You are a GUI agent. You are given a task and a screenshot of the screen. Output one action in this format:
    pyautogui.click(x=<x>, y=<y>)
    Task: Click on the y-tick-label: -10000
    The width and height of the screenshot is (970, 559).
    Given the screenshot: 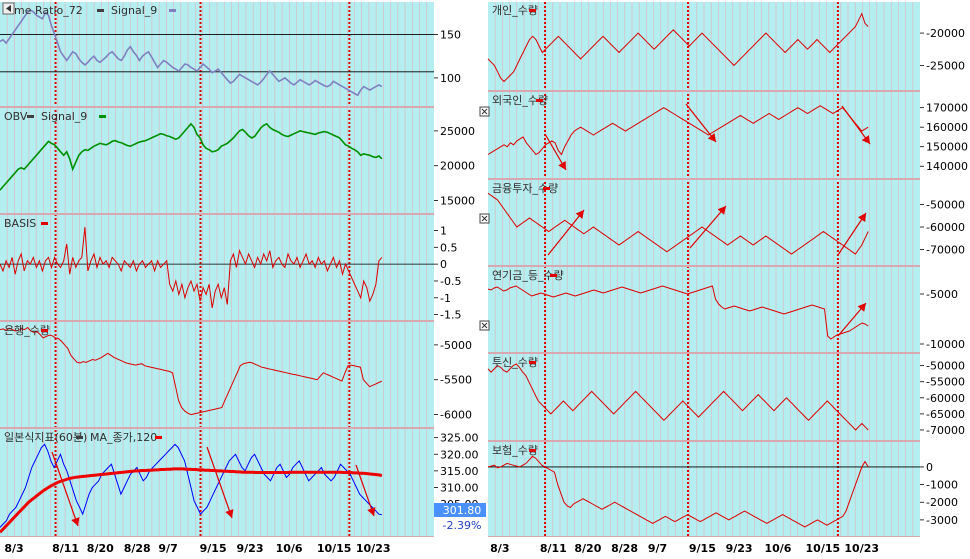 What is the action you would take?
    pyautogui.click(x=945, y=344)
    